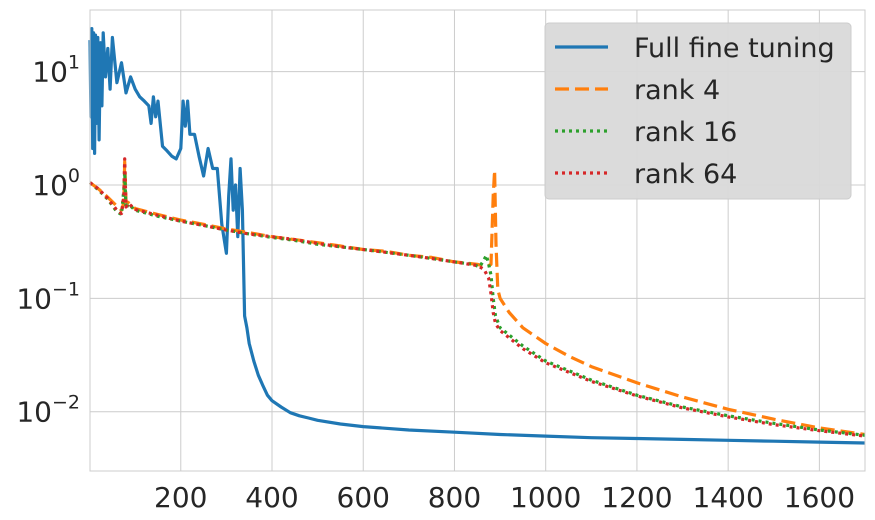 This screenshot has height=520, width=875. What do you see at coordinates (74, 176) in the screenshot?
I see `y-tick-exponent: 0` at bounding box center [74, 176].